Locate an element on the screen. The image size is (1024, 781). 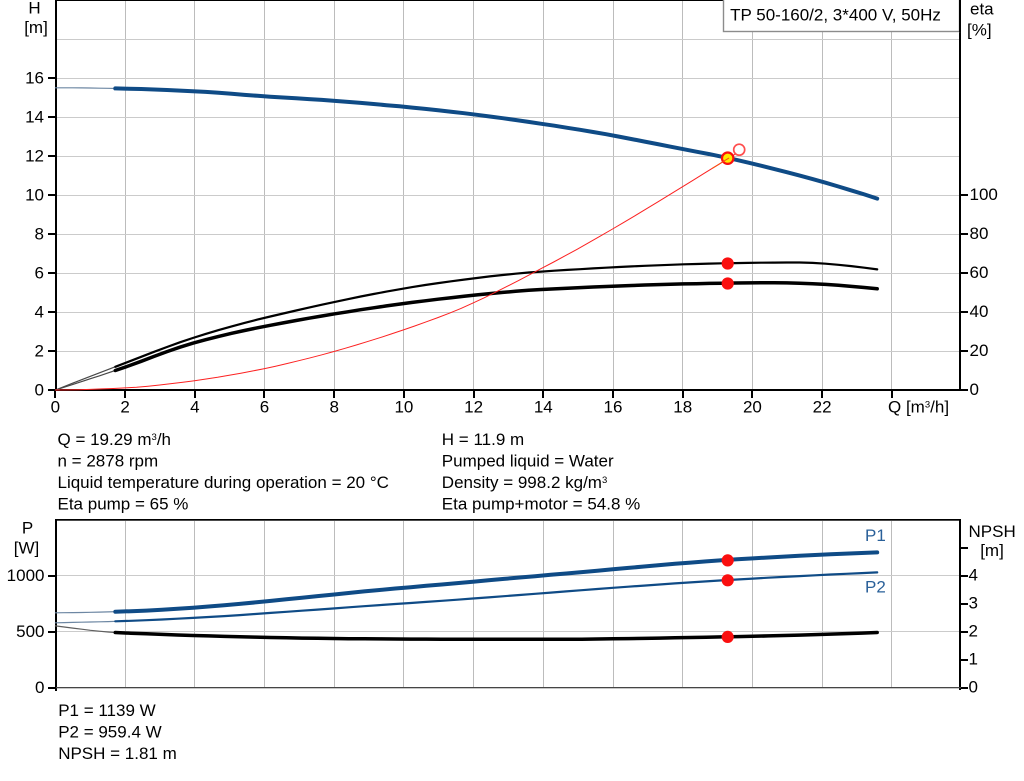
svg-text: H is located at coordinates (34, 9).